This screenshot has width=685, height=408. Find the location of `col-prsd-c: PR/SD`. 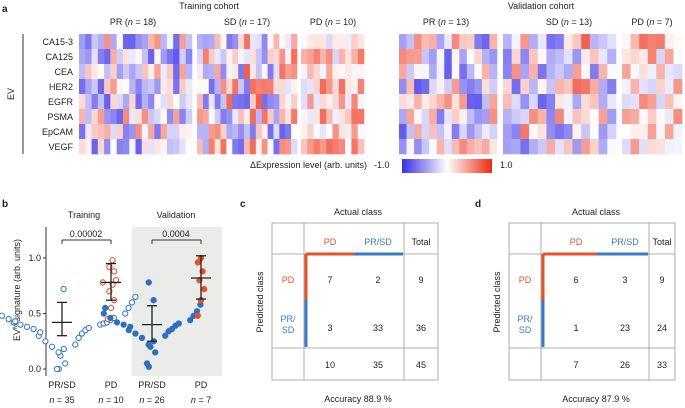

col-prsd-c: PR/SD is located at coordinates (378, 242).